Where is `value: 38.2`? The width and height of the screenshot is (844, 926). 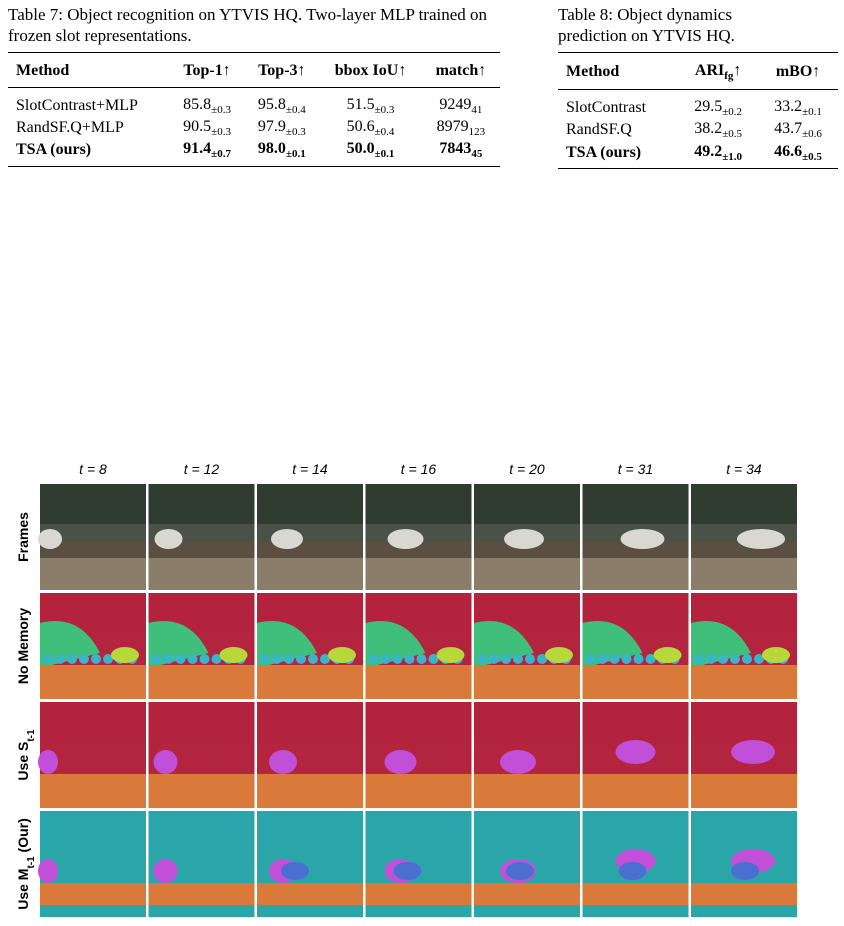 value: 38.2 is located at coordinates (708, 129).